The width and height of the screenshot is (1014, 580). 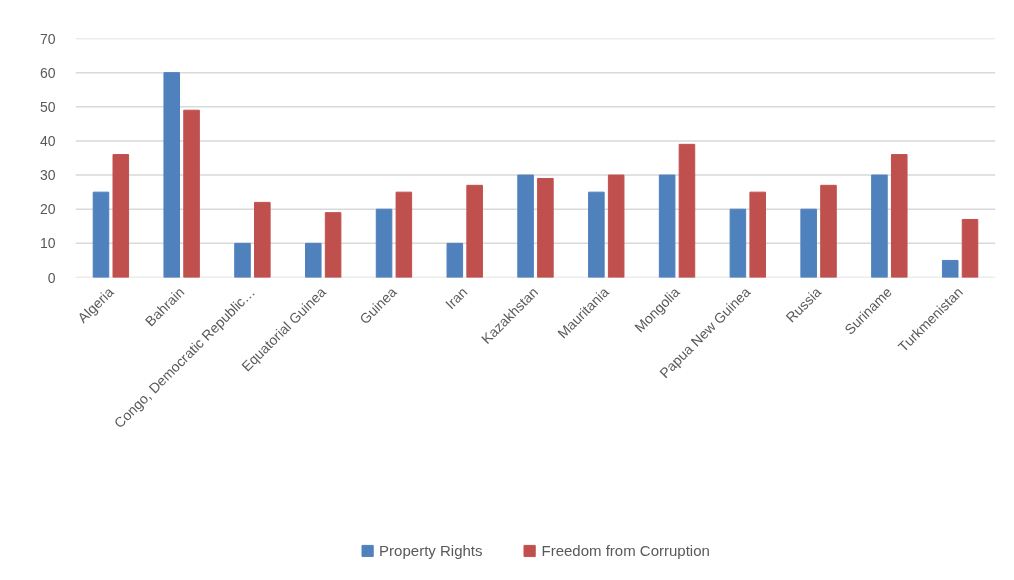 I want to click on y-tick-label: 70, so click(x=47, y=38).